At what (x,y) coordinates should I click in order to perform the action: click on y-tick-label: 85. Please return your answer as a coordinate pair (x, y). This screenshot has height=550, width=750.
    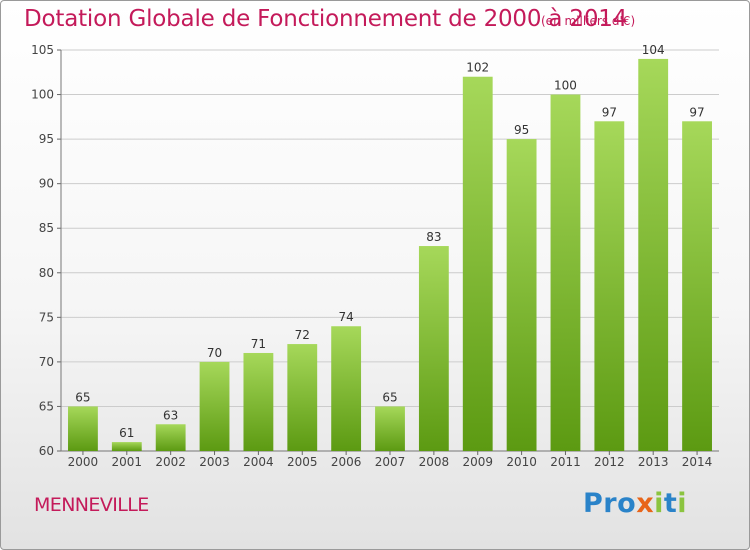
    Looking at the image, I should click on (46, 228).